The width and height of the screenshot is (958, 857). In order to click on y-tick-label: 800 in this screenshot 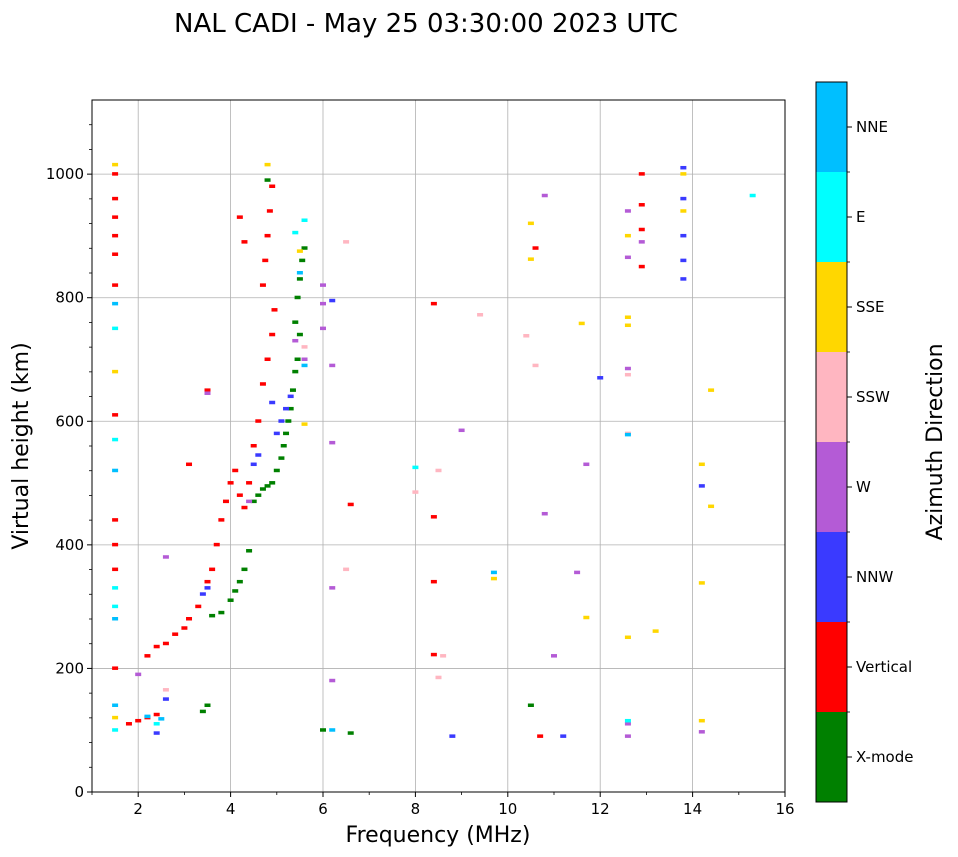, I will do `click(69, 298)`.